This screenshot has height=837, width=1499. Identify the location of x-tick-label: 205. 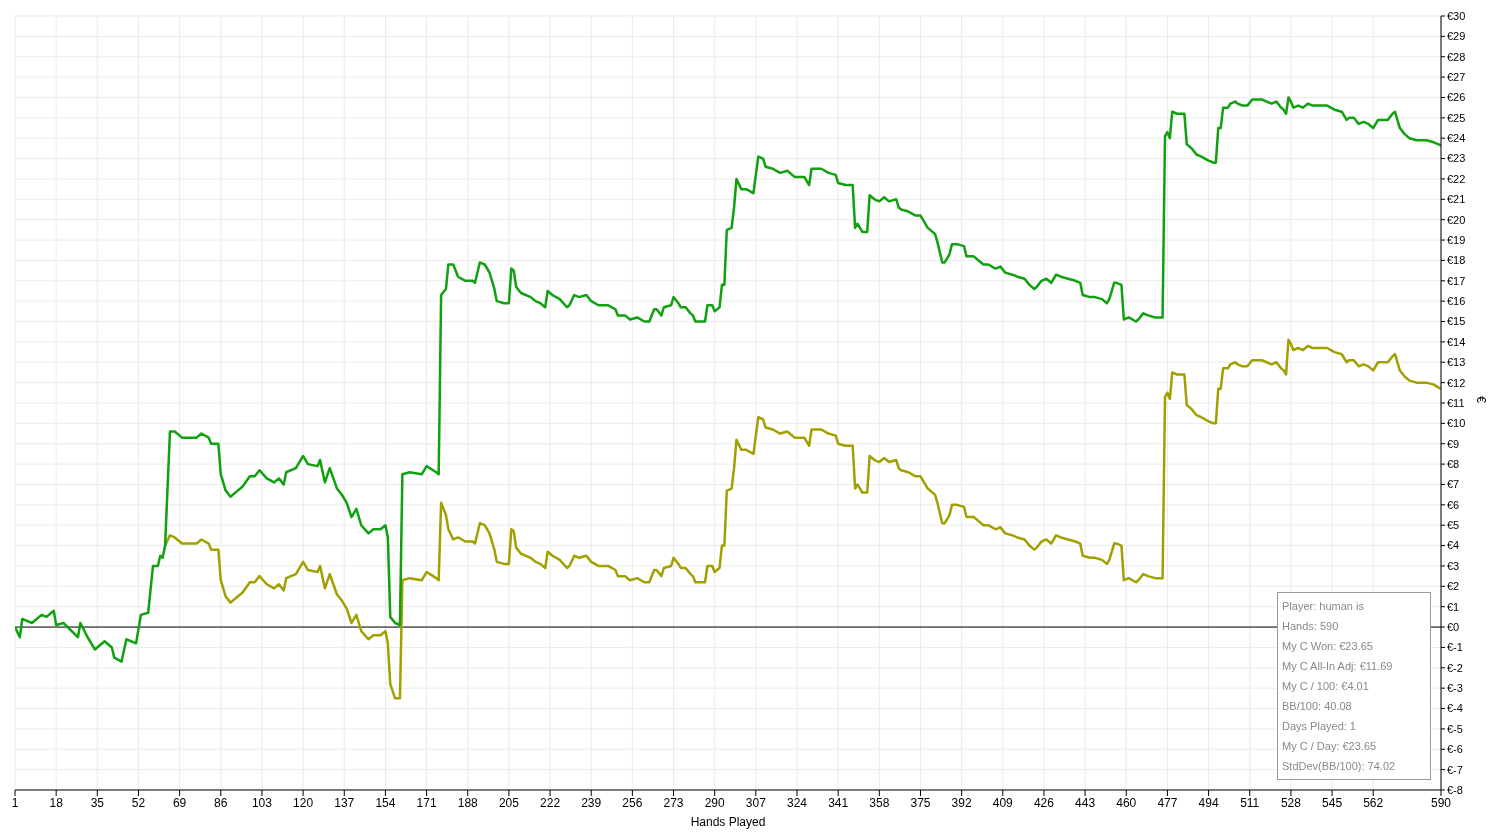
(509, 802).